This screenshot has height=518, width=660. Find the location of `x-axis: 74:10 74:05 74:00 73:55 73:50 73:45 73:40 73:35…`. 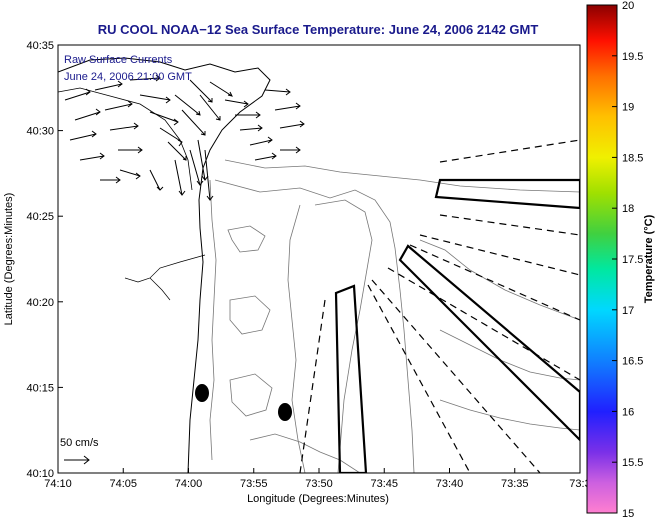

x-axis: 74:10 74:05 74:00 73:55 73:50 73:45 73:40 73:35… is located at coordinates (317, 479).